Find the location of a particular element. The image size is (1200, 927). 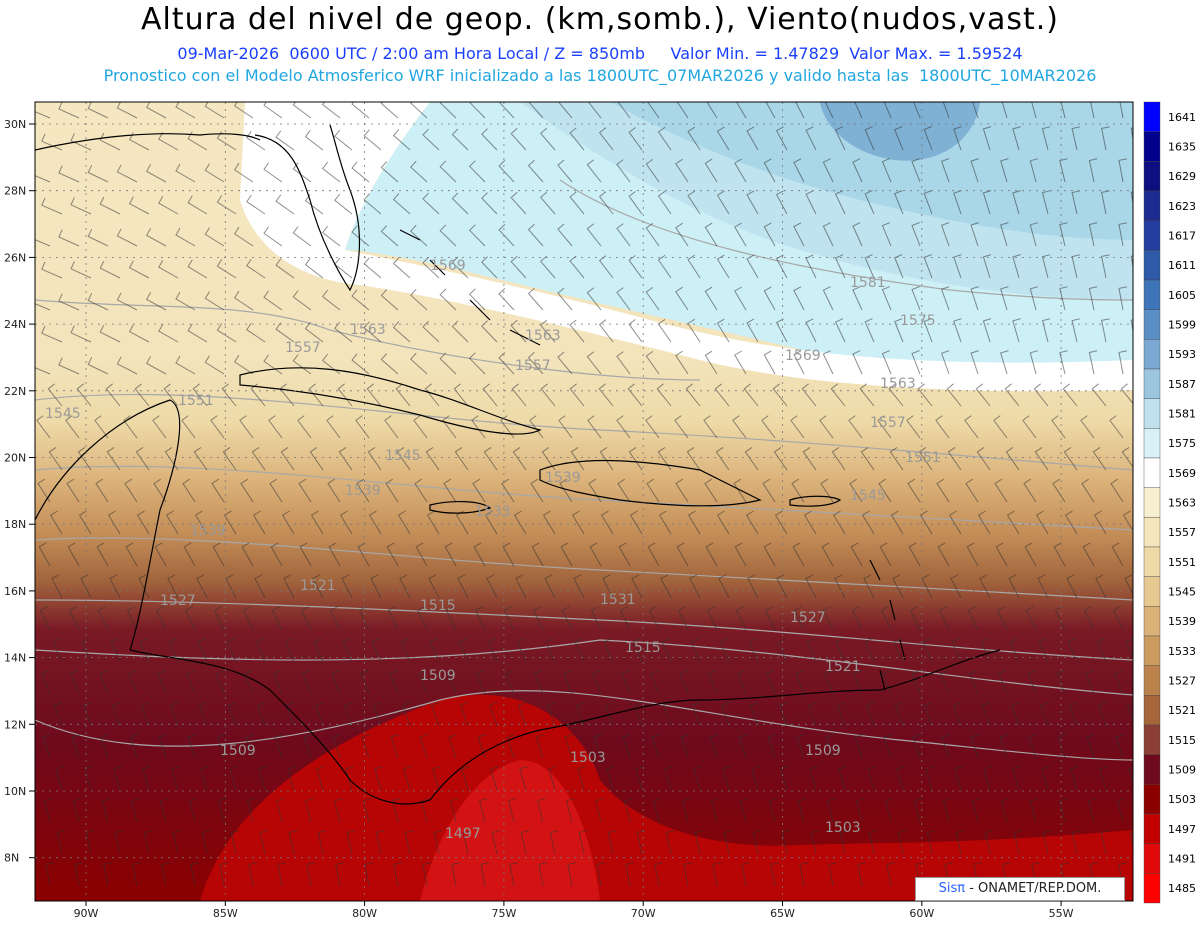

contour-value-label: 1527 is located at coordinates (178, 601).